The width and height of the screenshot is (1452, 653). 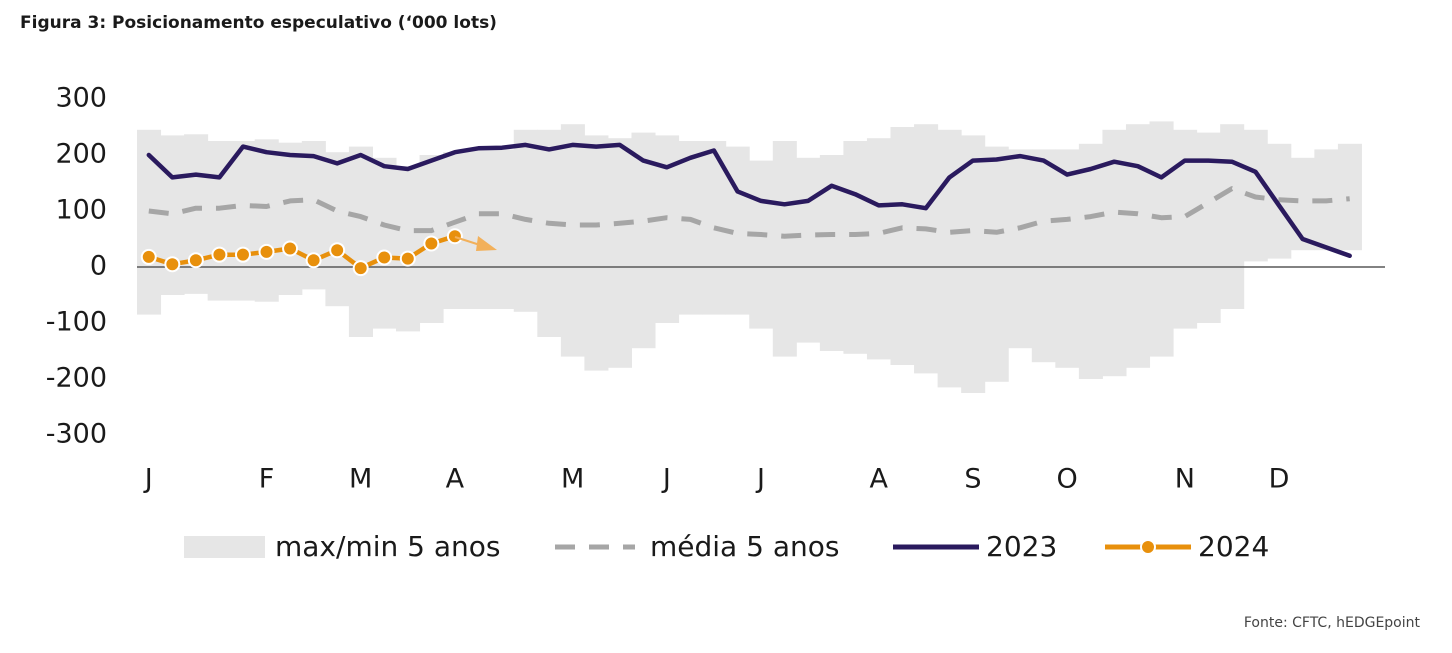 What do you see at coordinates (76, 434) in the screenshot?
I see `y-tick-label: -300` at bounding box center [76, 434].